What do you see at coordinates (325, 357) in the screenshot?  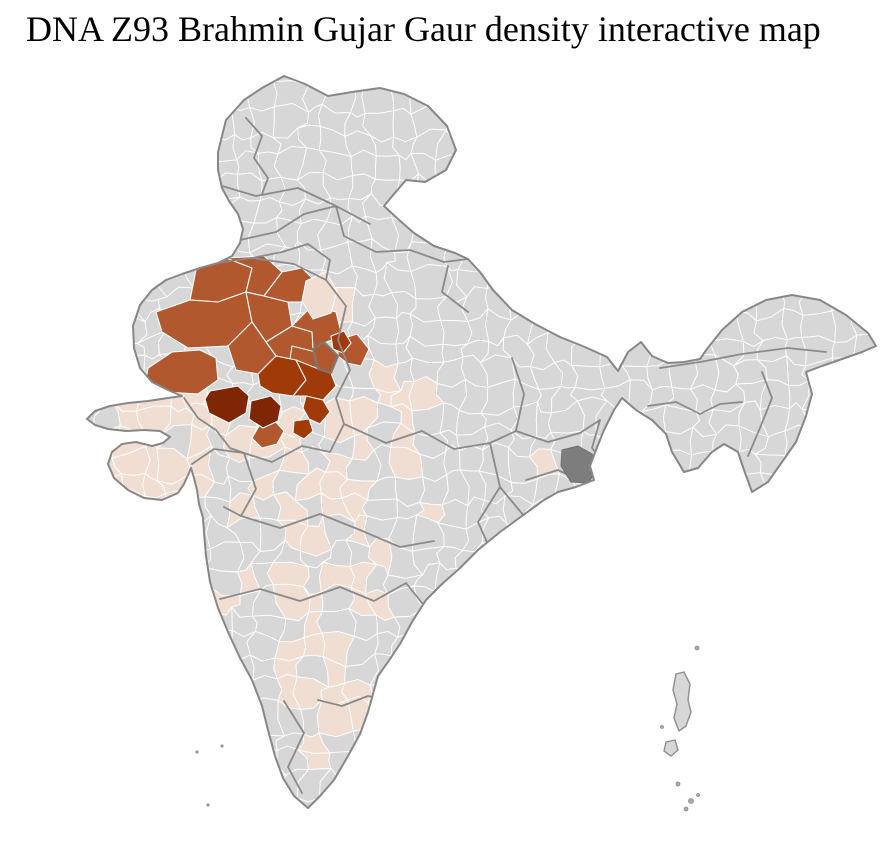 I see `district-delhi-territory` at bounding box center [325, 357].